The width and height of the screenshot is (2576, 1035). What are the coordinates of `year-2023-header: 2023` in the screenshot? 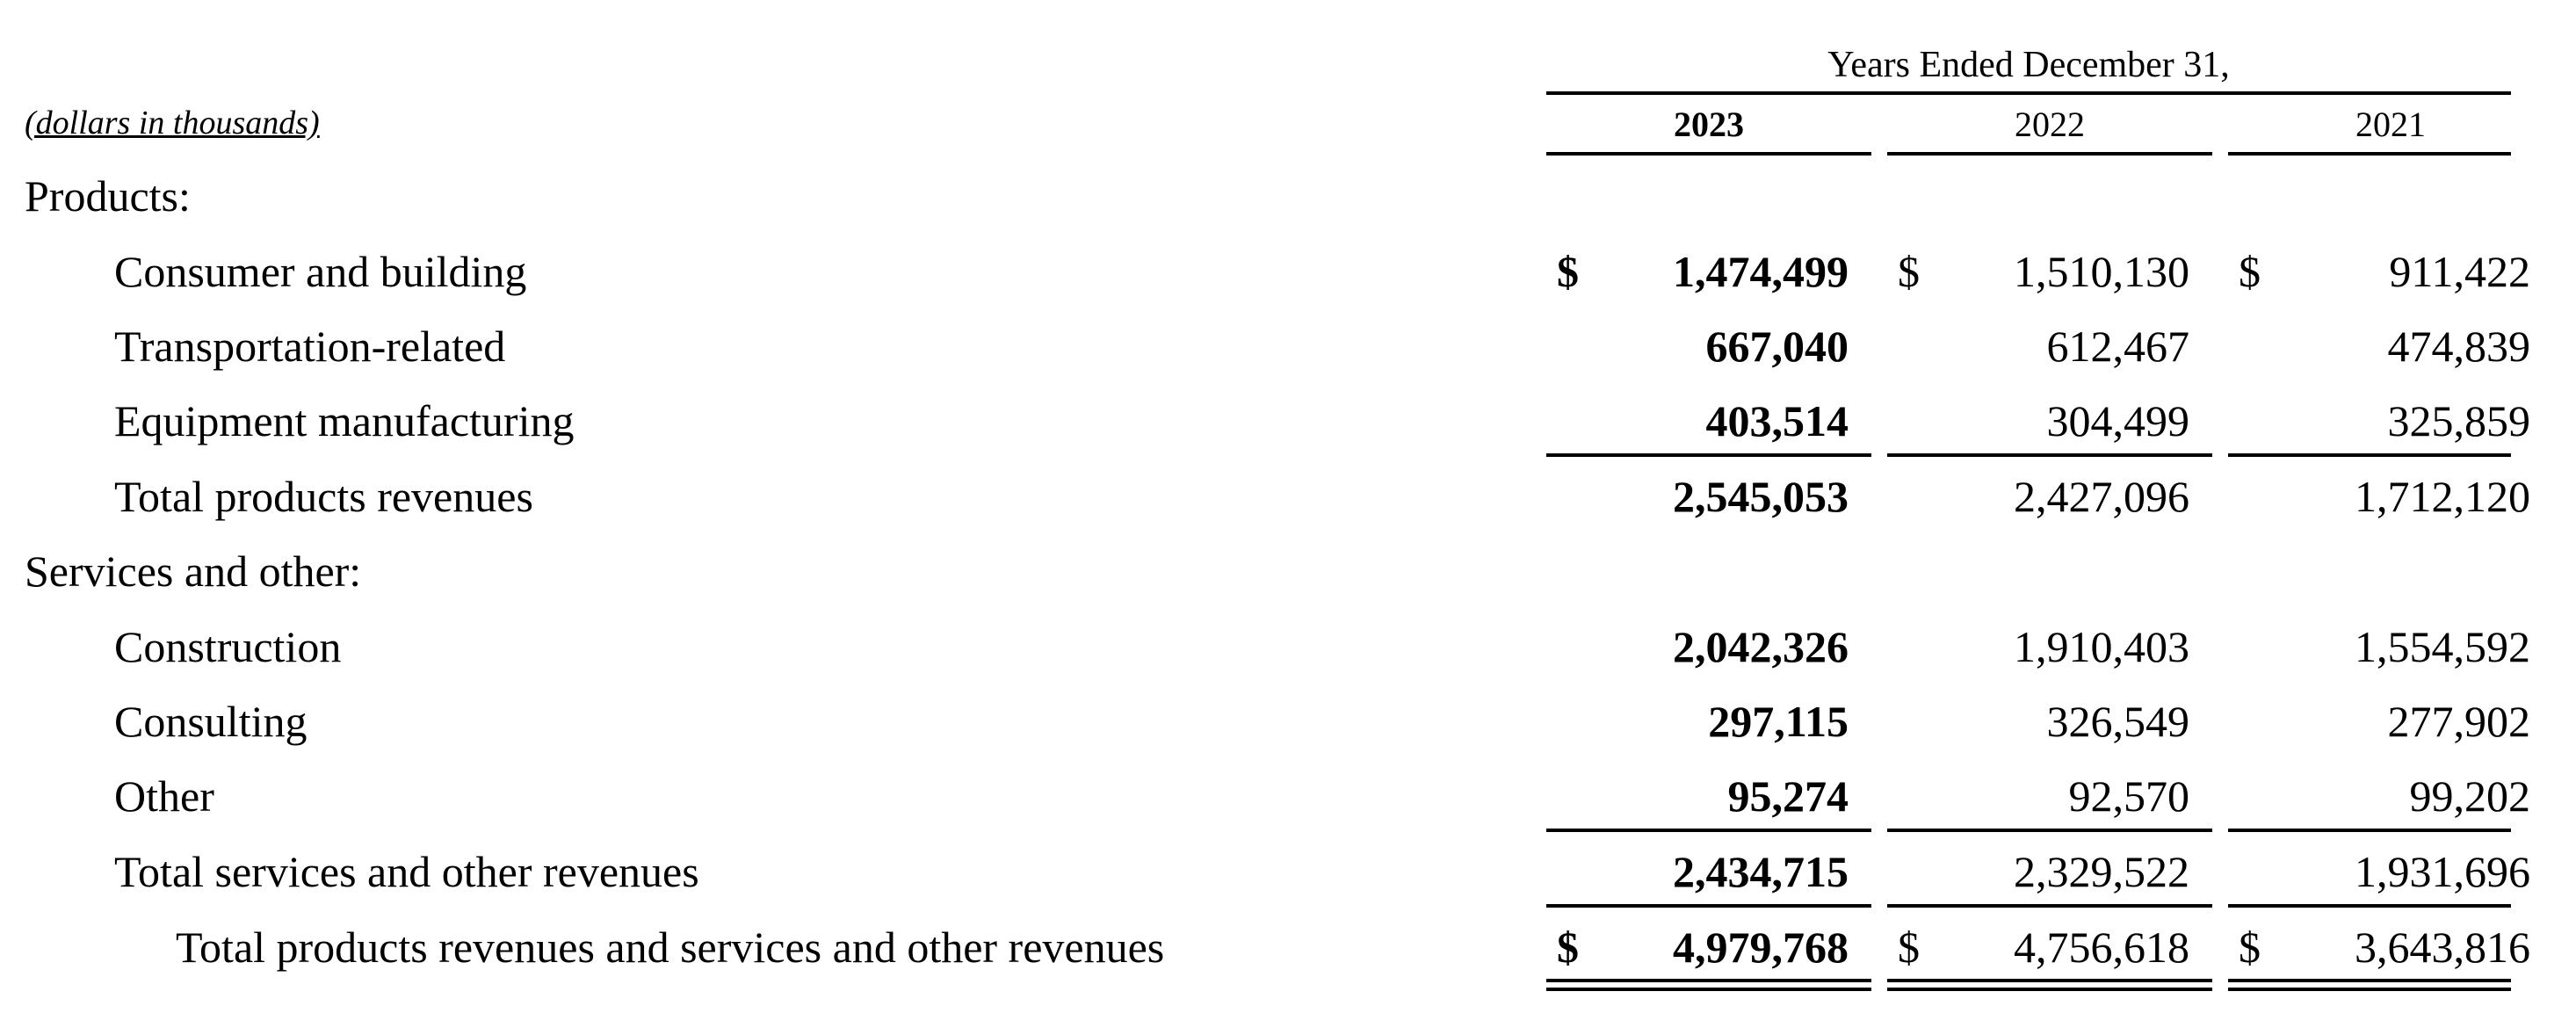 It's located at (1709, 124).